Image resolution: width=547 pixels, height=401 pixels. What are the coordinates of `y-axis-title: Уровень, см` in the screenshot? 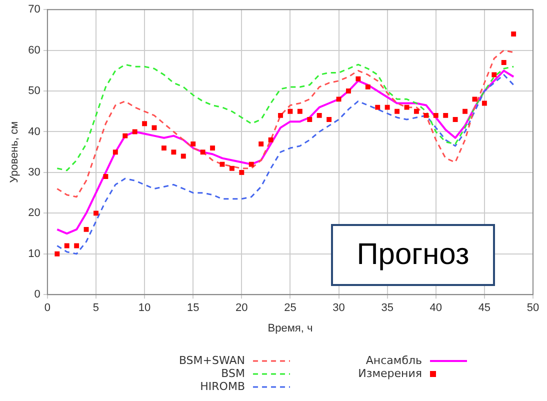 It's located at (14, 152).